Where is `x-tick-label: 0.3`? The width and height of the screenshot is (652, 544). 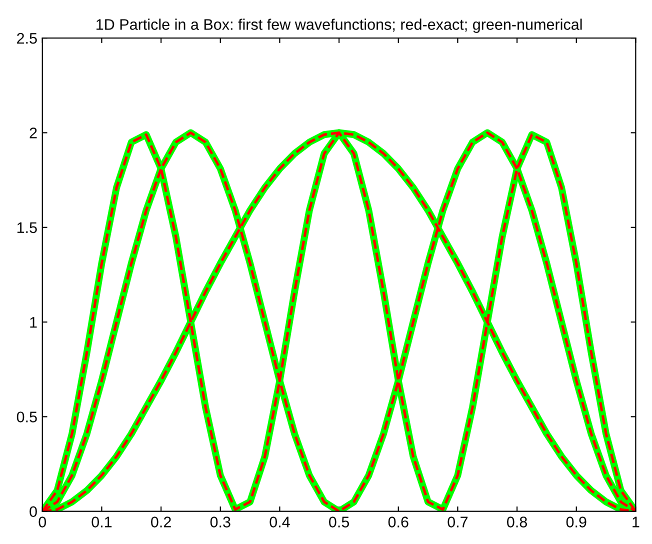
x-tick-label: 0.3 is located at coordinates (220, 522).